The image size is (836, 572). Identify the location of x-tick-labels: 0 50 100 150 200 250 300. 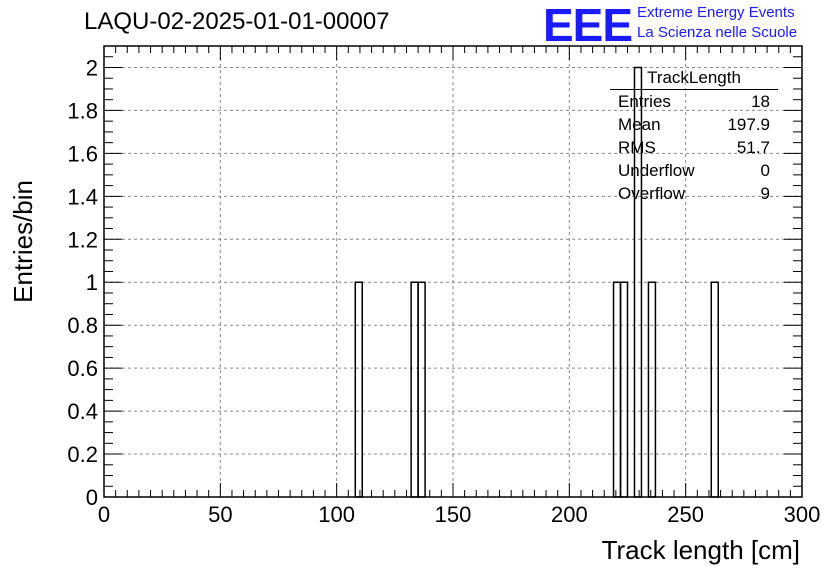
(459, 514).